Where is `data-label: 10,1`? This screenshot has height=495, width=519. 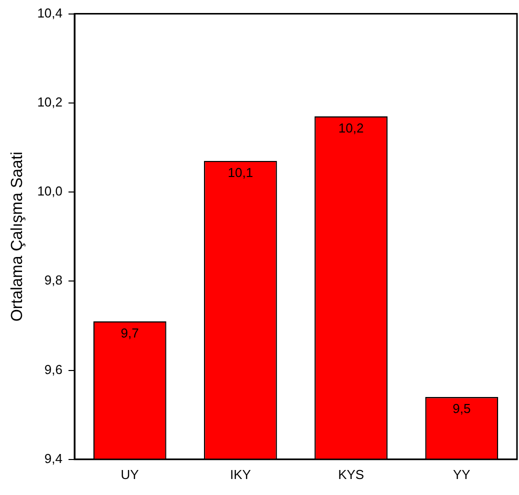 data-label: 10,1 is located at coordinates (241, 172).